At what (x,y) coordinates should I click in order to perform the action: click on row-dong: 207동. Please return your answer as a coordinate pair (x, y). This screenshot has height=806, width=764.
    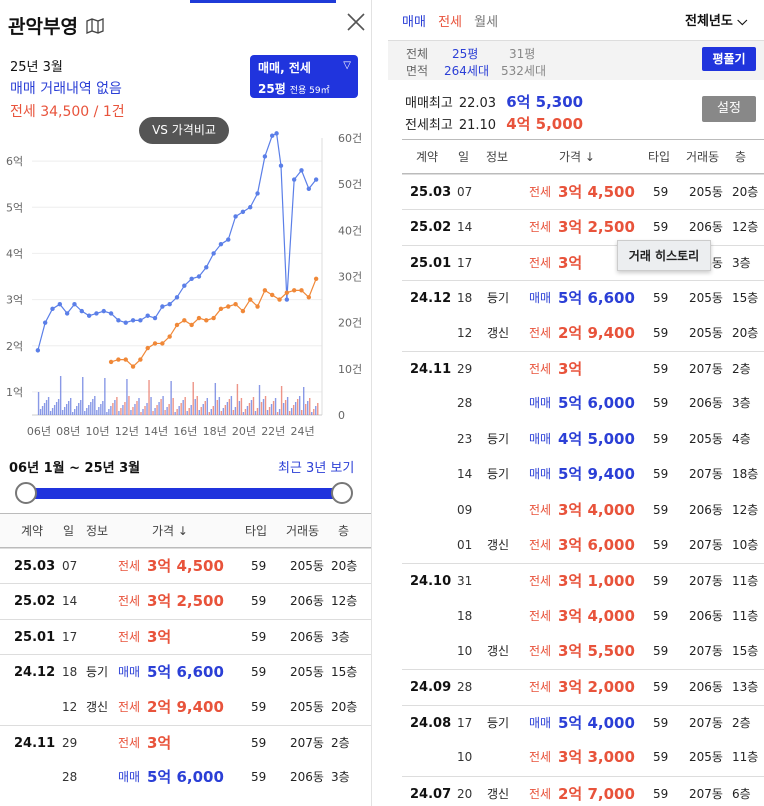
    Looking at the image, I should click on (706, 793).